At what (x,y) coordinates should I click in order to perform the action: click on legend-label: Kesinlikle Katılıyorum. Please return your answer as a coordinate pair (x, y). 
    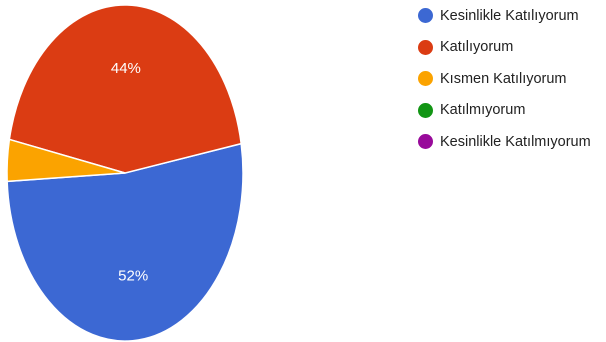
    Looking at the image, I should click on (509, 15).